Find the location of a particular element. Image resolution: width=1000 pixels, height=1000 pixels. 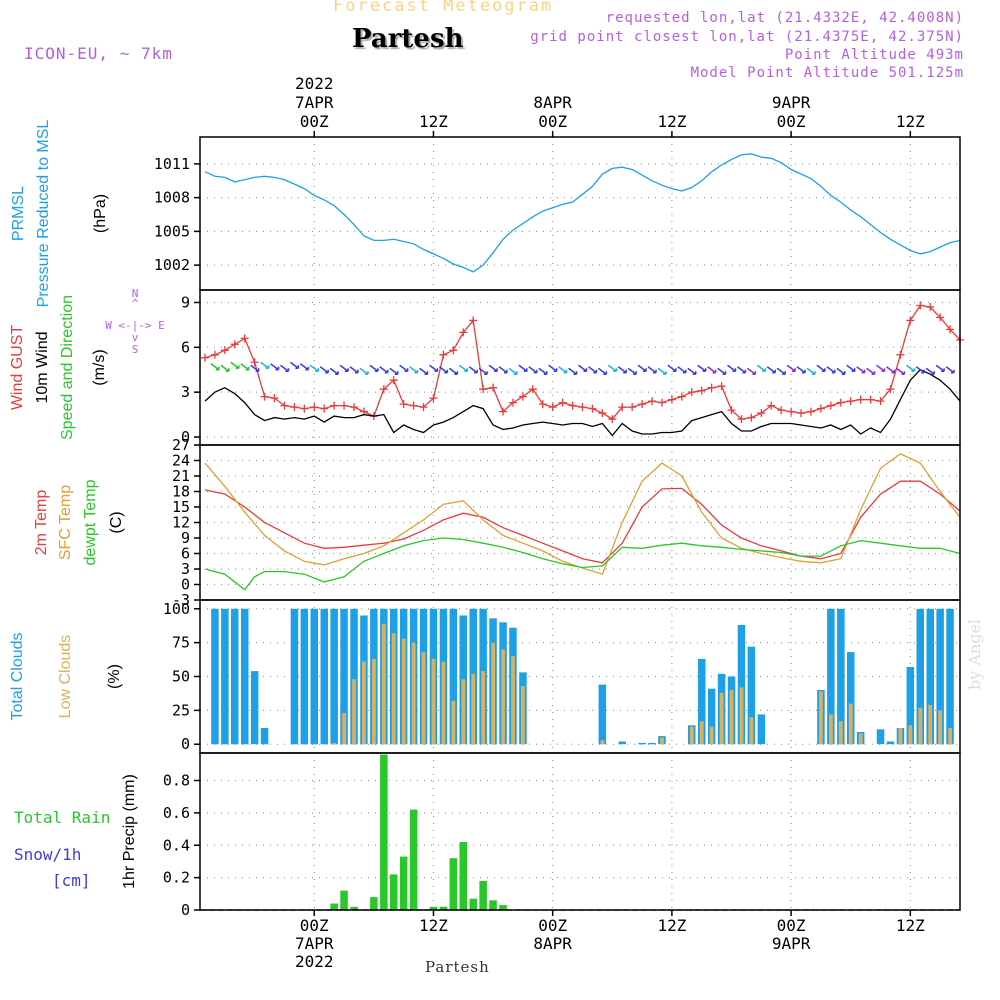

panel-frame is located at coordinates (580, 213).